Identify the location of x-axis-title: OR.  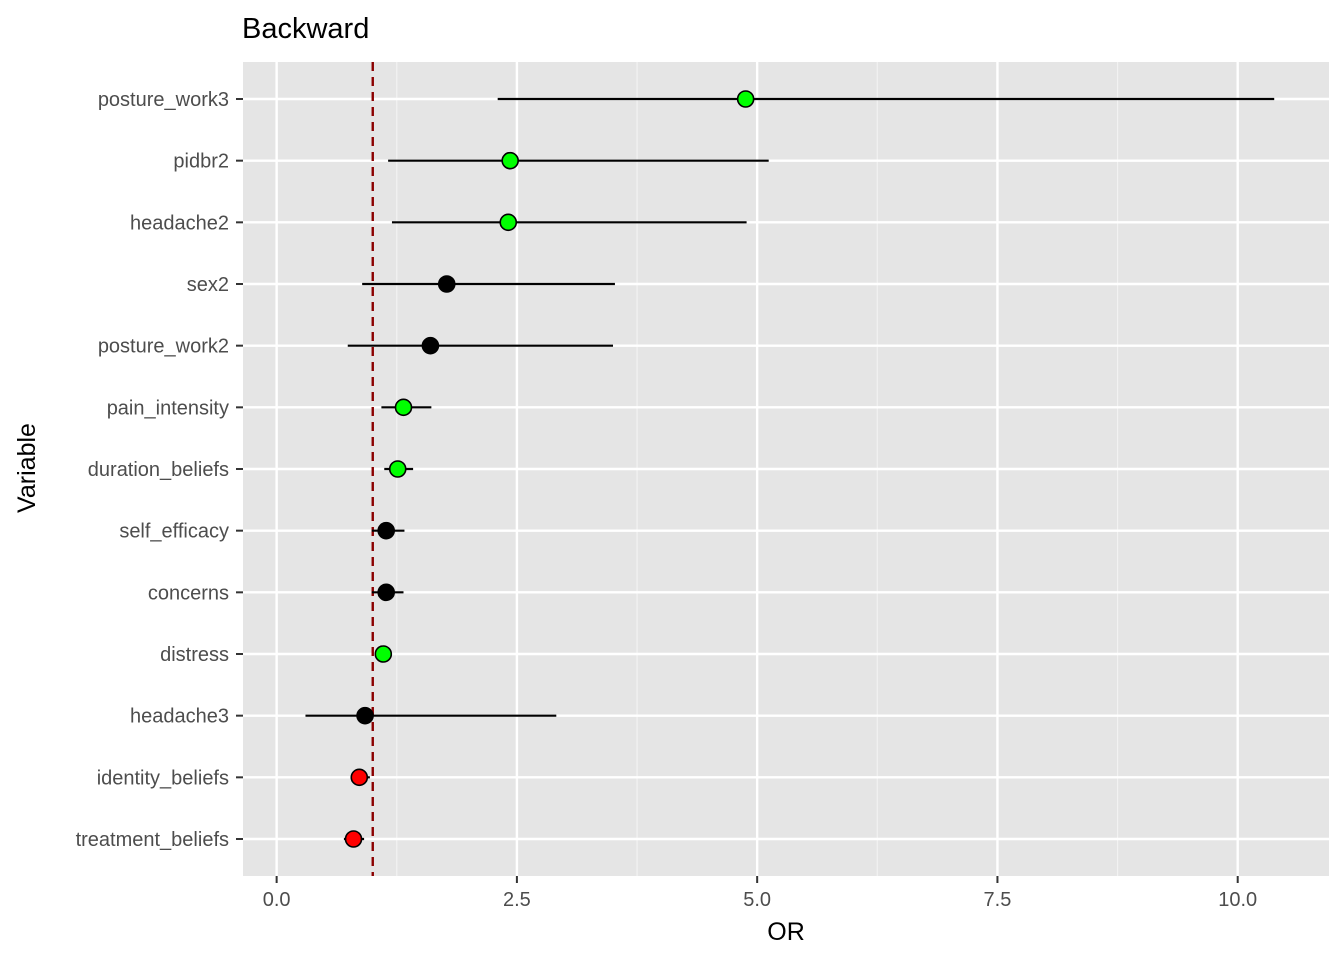
(786, 932).